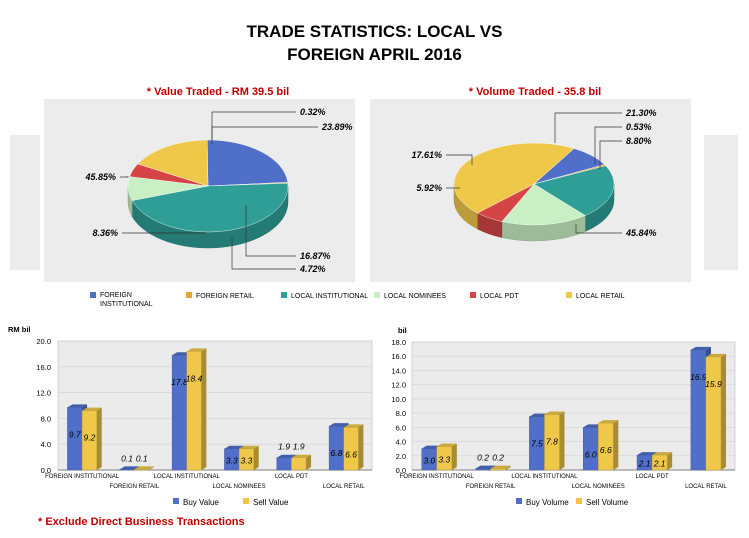 This screenshot has height=538, width=749. I want to click on legend-label: LOCAL PDT, so click(499, 296).